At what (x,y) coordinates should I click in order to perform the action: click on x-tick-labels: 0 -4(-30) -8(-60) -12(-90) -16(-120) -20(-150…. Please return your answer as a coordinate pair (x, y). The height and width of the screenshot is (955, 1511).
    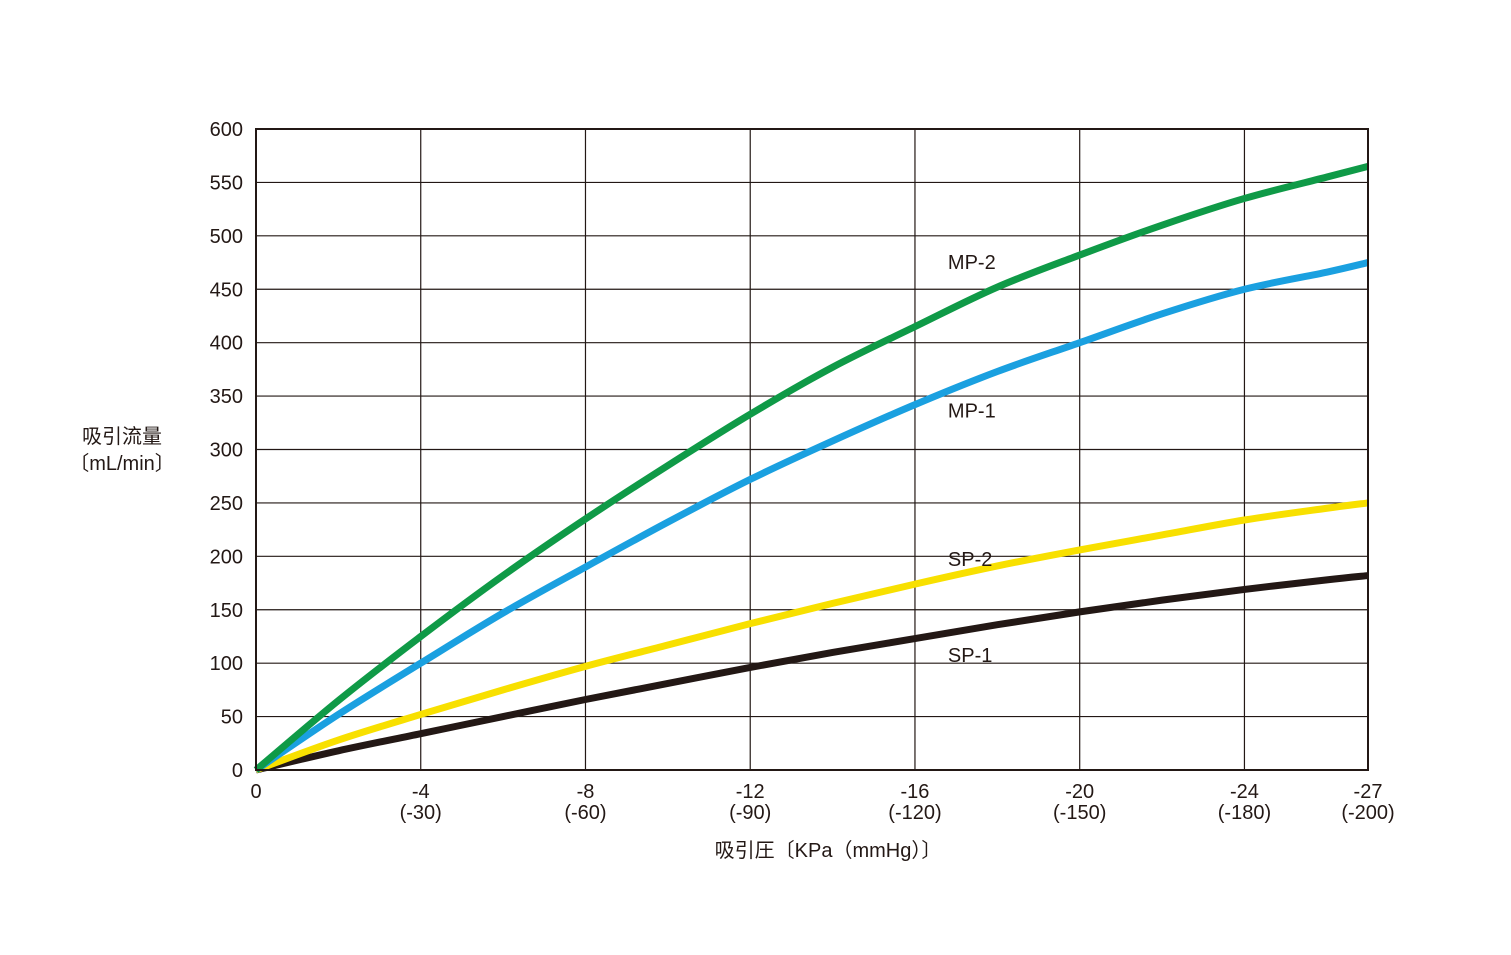
    Looking at the image, I should click on (822, 802).